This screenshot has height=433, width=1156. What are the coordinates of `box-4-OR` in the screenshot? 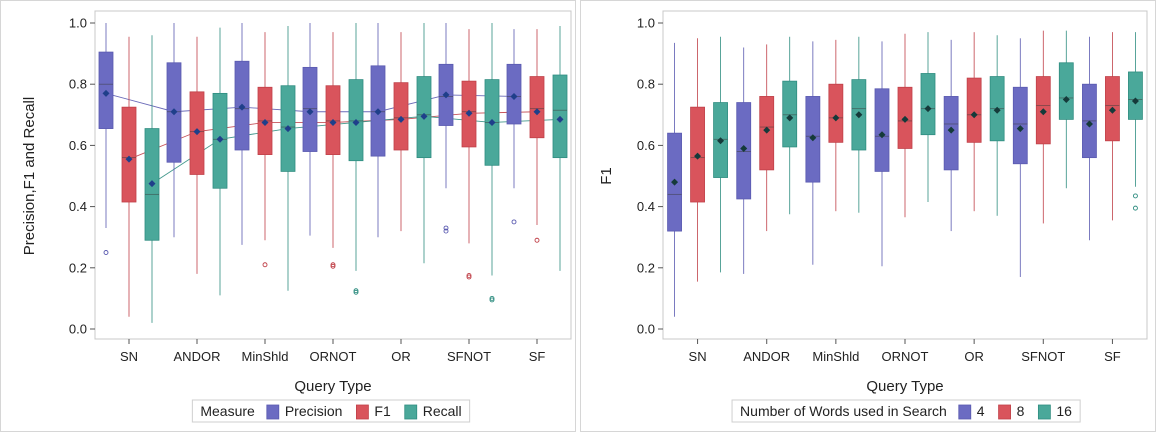 It's located at (951, 135).